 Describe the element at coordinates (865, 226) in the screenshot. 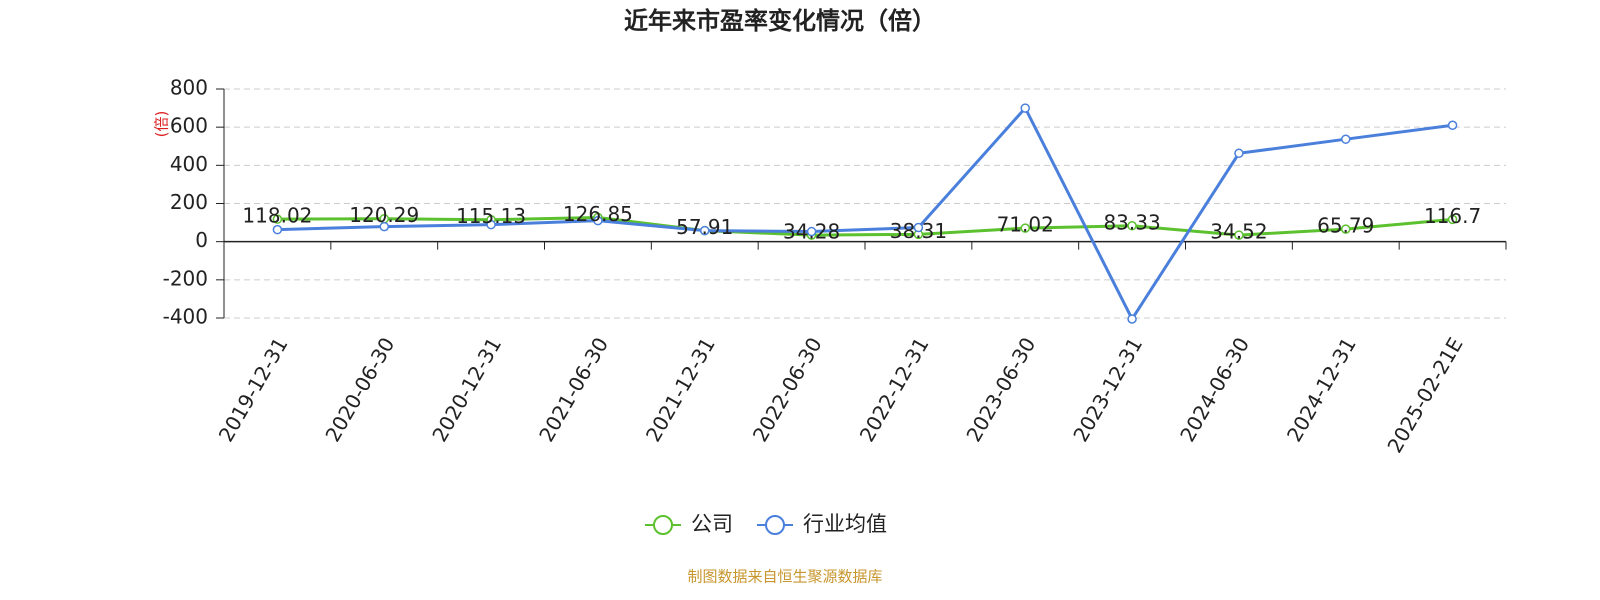

I see `series-line` at that location.